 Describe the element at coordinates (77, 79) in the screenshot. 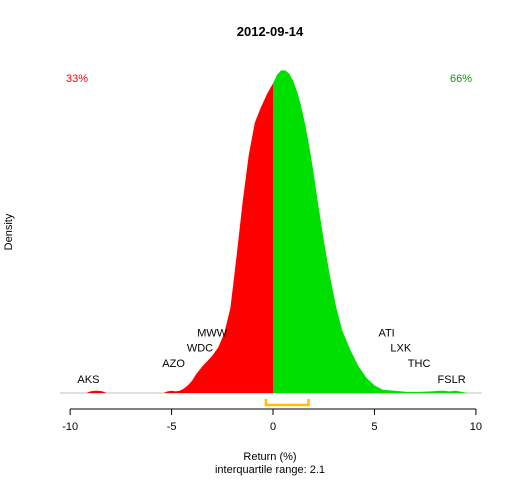

I see `negative-share-label: 33%` at that location.